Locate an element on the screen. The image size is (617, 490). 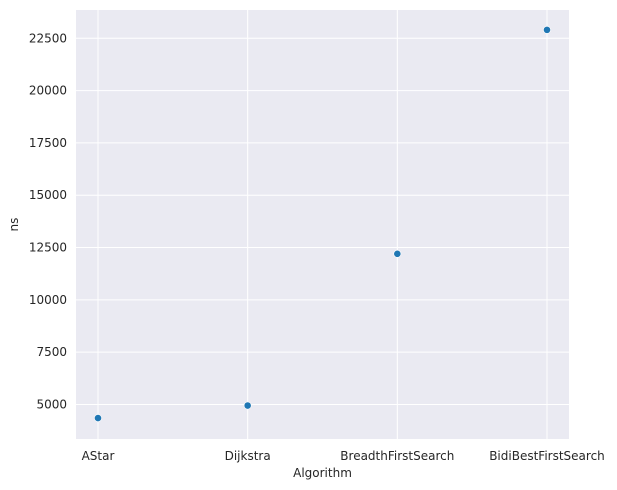
y-tick-label: 22500 is located at coordinates (48, 38).